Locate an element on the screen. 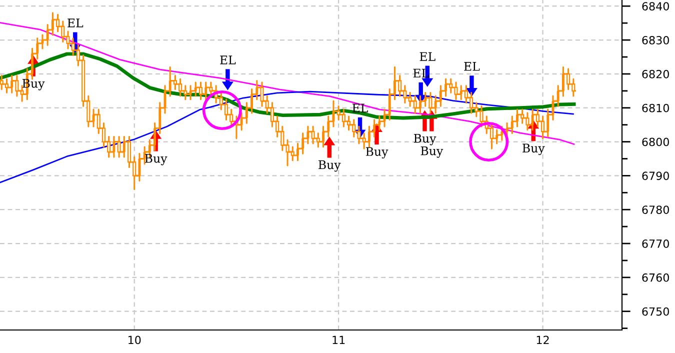 This screenshot has width=675, height=353. y-tick-label: 6800 is located at coordinates (655, 142).